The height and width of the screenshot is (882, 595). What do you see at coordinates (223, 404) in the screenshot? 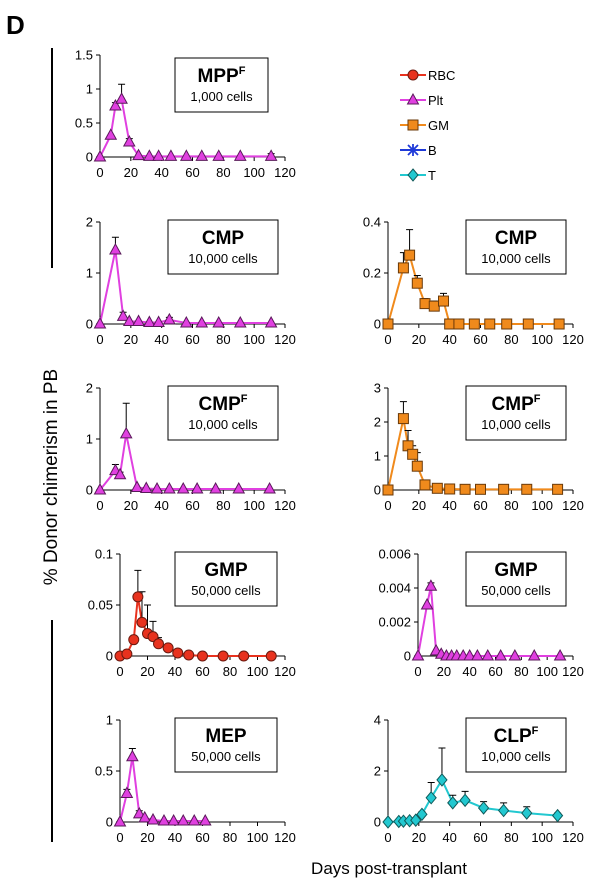
I see `cell-type-title: CMPF` at bounding box center [223, 404].